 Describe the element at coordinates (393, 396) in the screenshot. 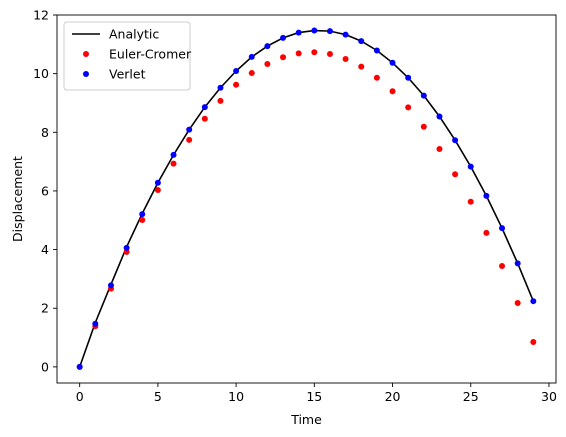

I see `x-tick-label: 20` at that location.